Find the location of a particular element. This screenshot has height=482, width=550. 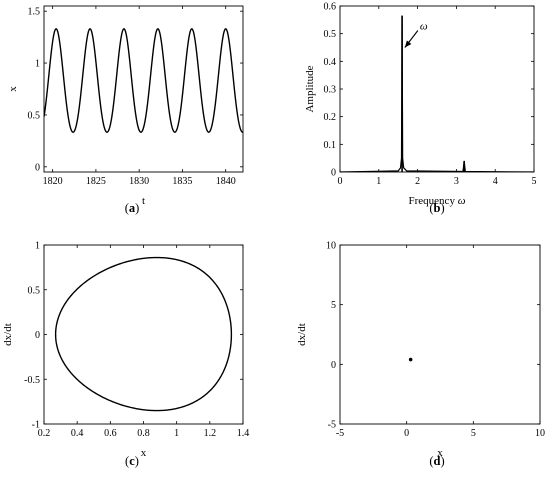

x-tick-label: 1.2 is located at coordinates (210, 433).